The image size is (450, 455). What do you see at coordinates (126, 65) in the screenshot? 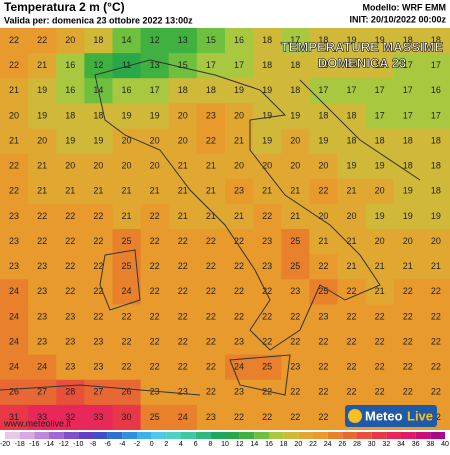
I see `temp-value: 11` at bounding box center [126, 65].